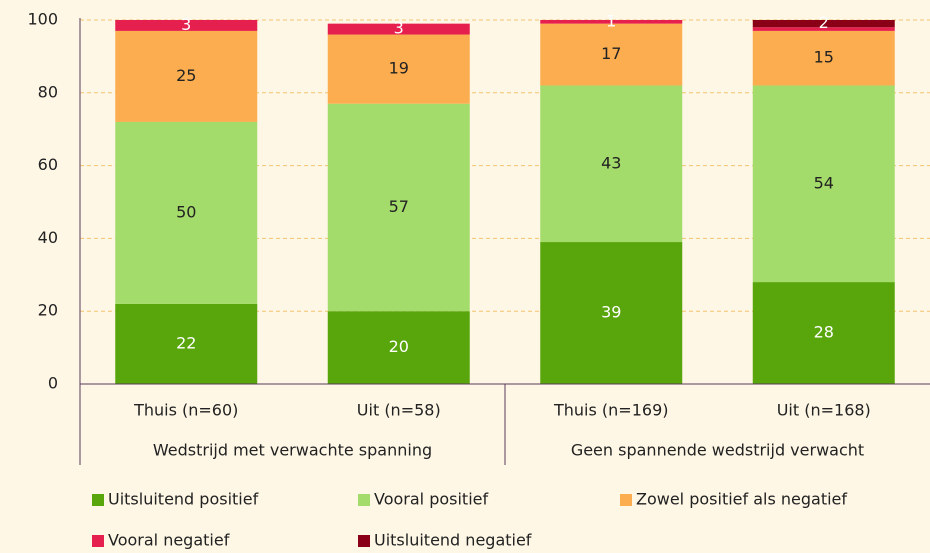  Describe the element at coordinates (185, 410) in the screenshot. I see `x-tick-label: Thuis (n=60)` at that location.